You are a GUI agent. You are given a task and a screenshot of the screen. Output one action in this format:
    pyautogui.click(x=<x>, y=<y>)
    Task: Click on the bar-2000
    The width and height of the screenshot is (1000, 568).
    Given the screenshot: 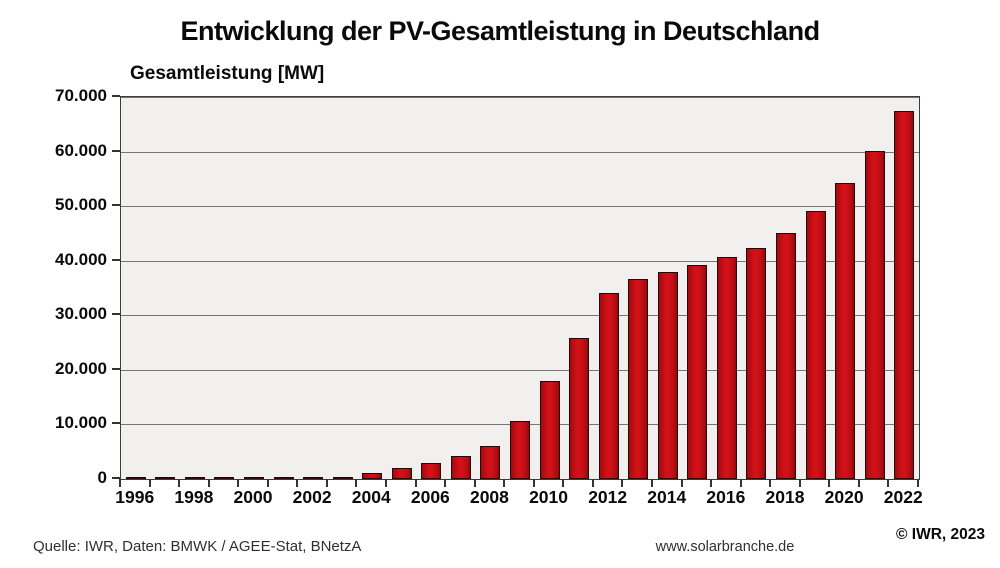 What is the action you would take?
    pyautogui.click(x=254, y=478)
    